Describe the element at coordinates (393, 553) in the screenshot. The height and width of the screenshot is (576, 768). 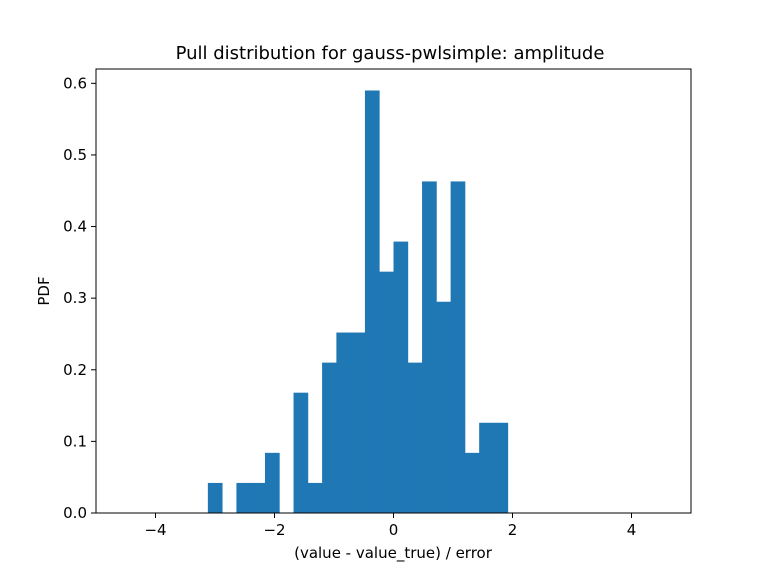
I see `x-axis-label: (value - value_true) / error` at that location.